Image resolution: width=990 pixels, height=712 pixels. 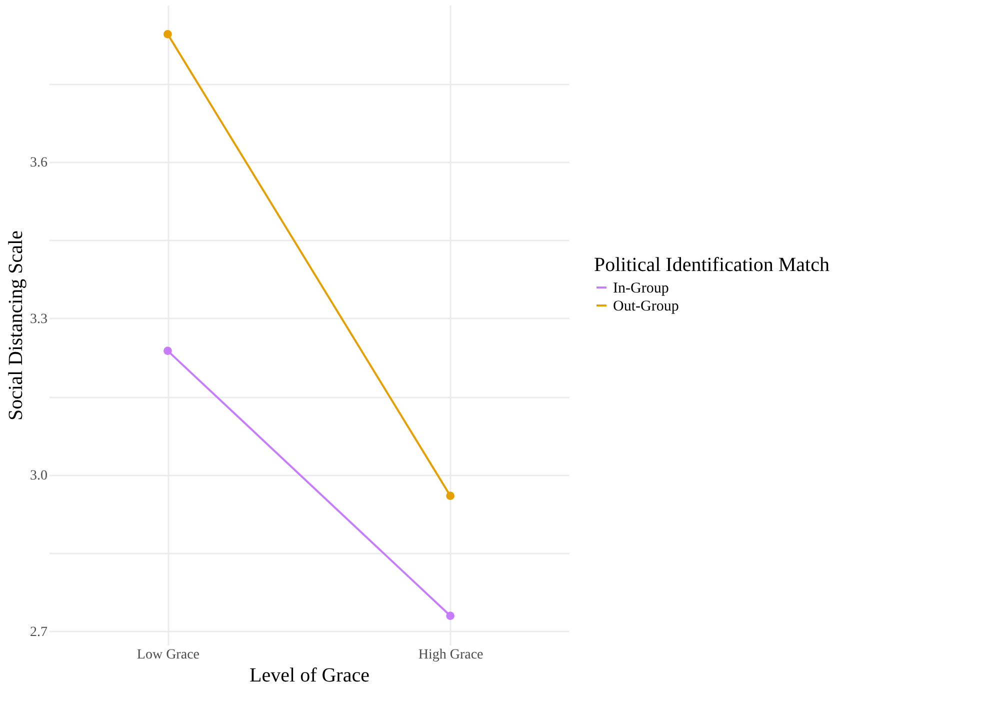 I want to click on legend-label: Out-Group, so click(x=646, y=306).